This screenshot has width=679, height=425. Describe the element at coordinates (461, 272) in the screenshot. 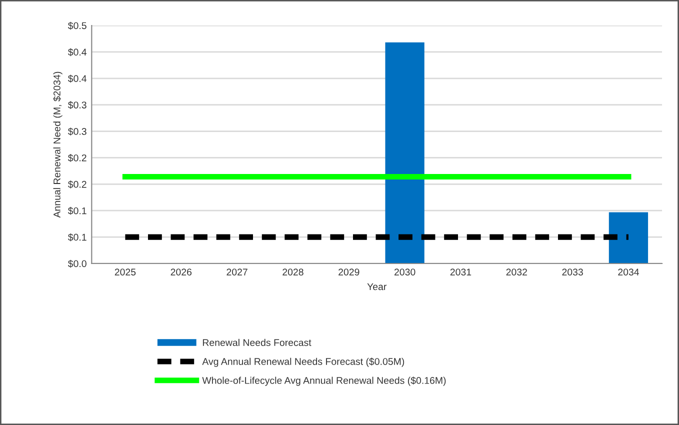

I see `x-tick-label: 2031` at that location.